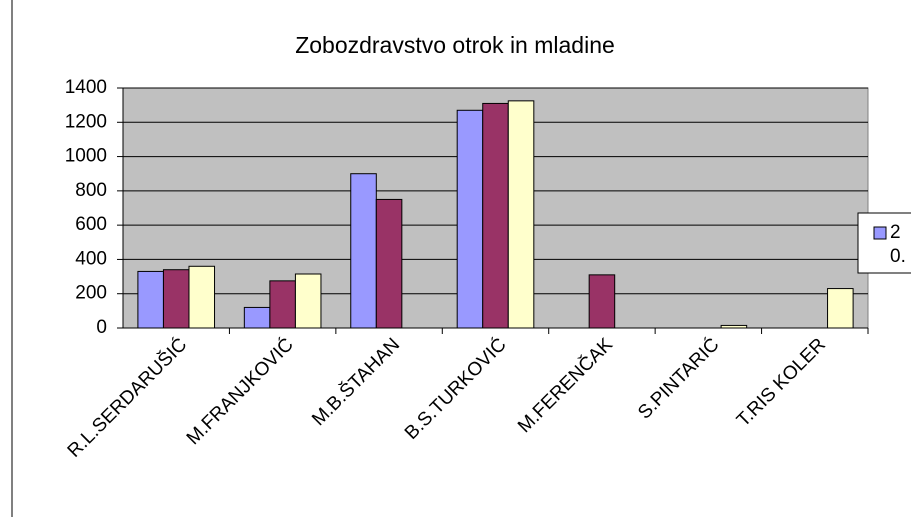 This screenshot has width=911, height=517. I want to click on x-tick-label: B.S.TURKOVIĆ, so click(455, 389).